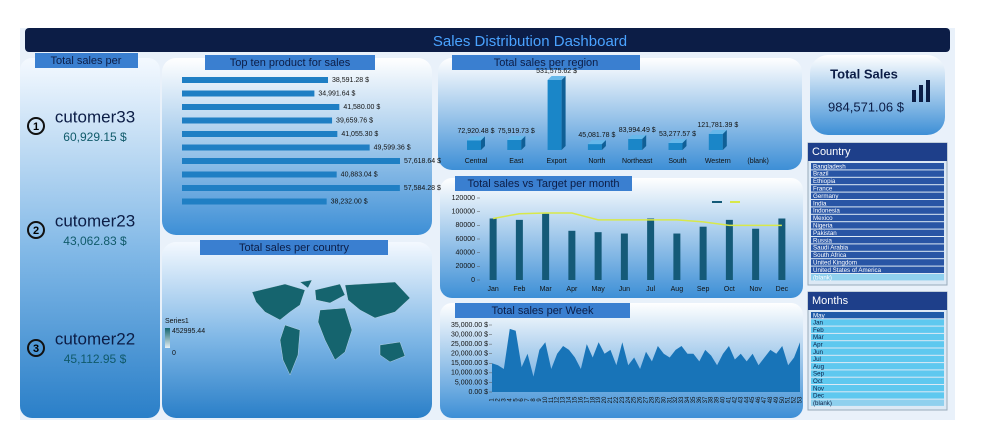  Describe the element at coordinates (635, 399) in the screenshot. I see `x-tick-label: 25` at that location.